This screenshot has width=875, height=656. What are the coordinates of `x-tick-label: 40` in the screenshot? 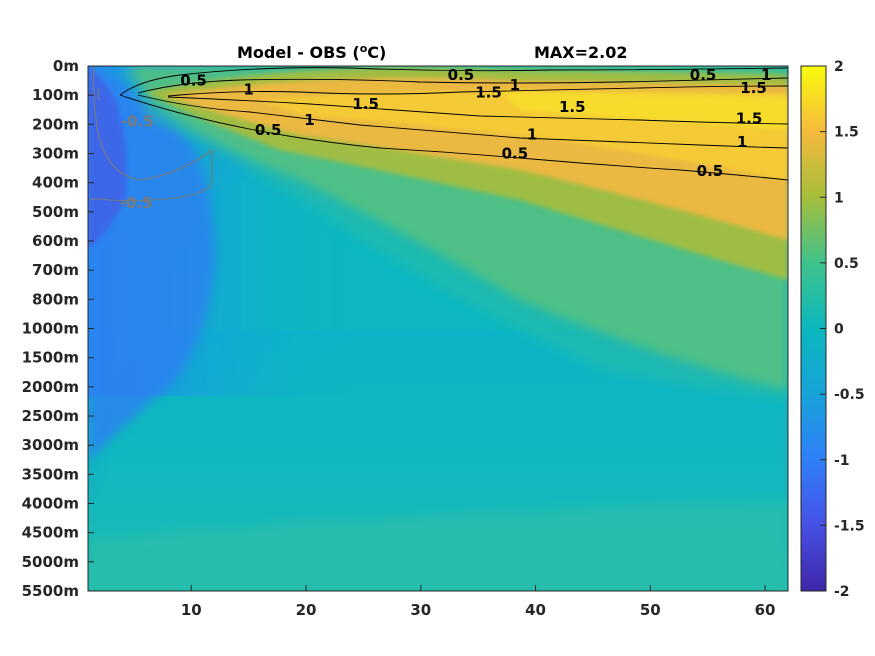 It's located at (535, 610).